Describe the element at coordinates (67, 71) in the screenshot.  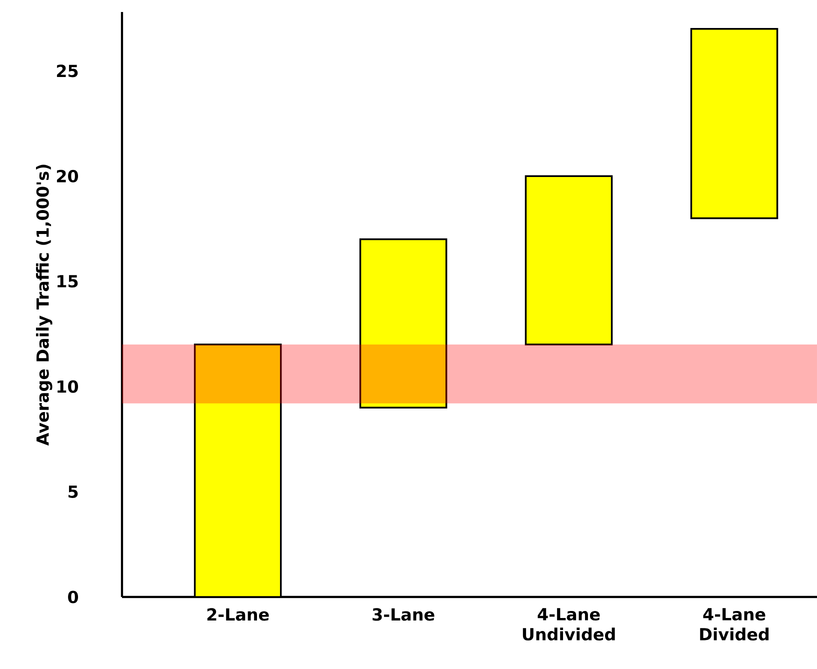
I see `y-tick-label: 25` at that location.